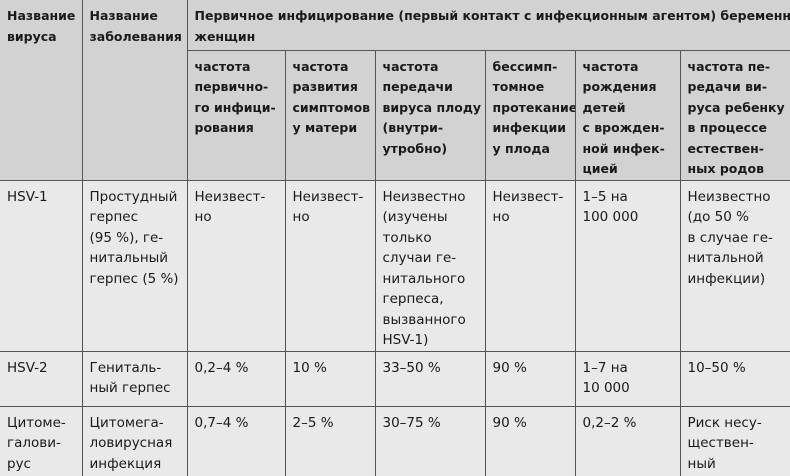  I want to click on header-disease: Название заболевания, so click(134, 90).